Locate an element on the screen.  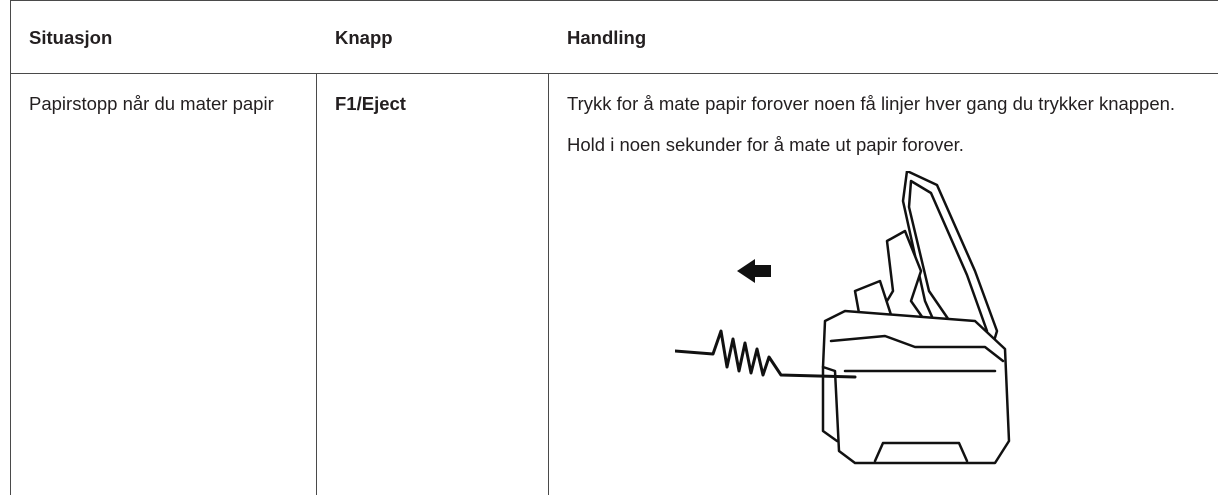
header-row: Situasjon Knapp Handling is located at coordinates (614, 37).